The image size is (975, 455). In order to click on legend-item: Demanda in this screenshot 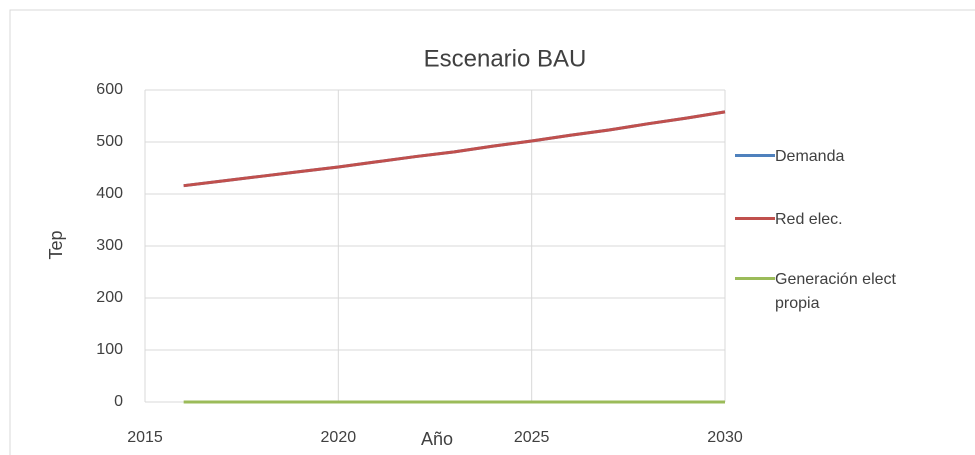, I will do `click(830, 157)`.